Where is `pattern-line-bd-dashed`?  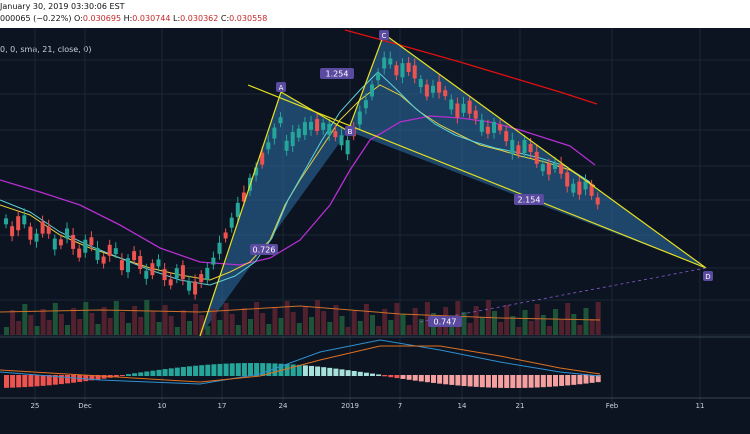
pattern-line-bd-dashed is located at coordinates (563, 295).